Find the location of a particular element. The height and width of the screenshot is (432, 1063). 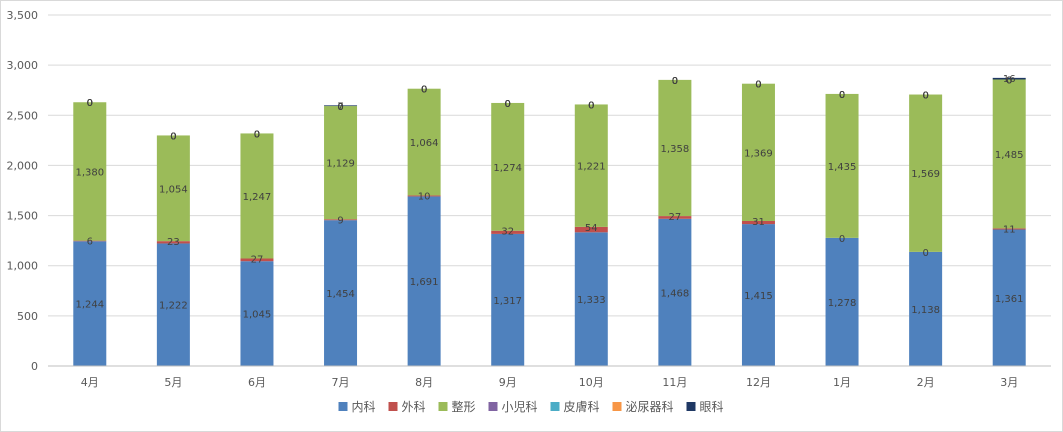

data-label: 1,569 is located at coordinates (925, 174).